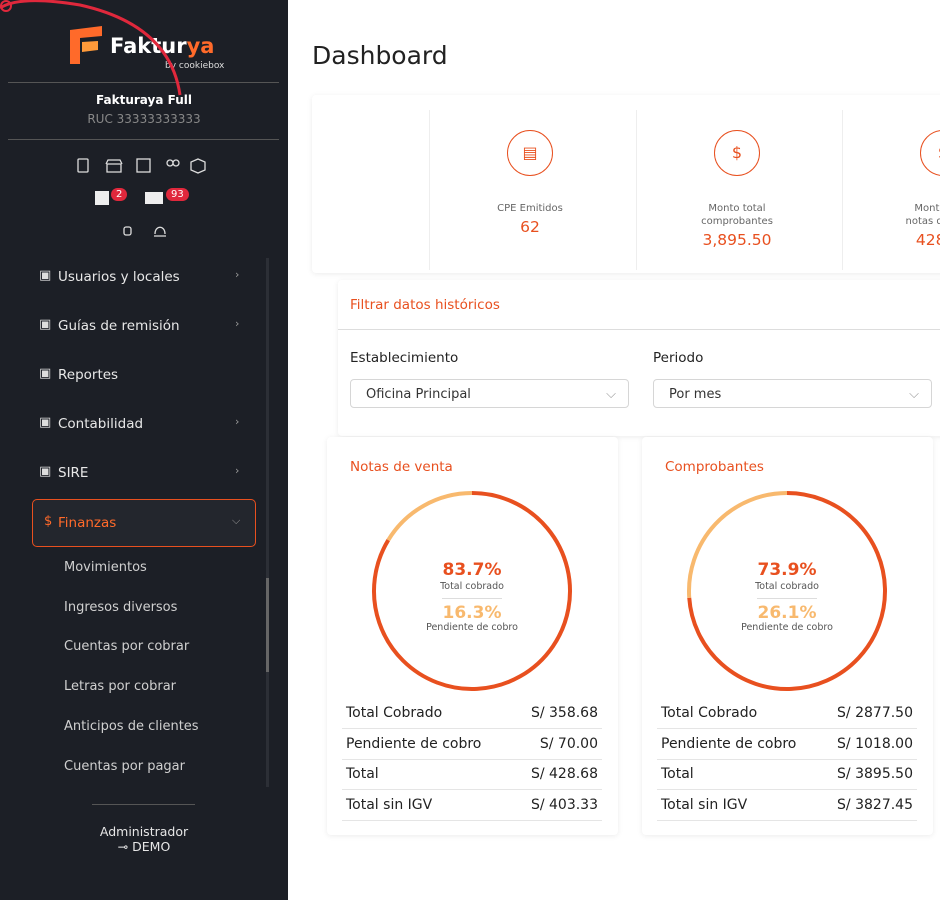 The image size is (940, 900). What do you see at coordinates (195, 66) in the screenshot?
I see `brand-sub: by cookiebox` at bounding box center [195, 66].